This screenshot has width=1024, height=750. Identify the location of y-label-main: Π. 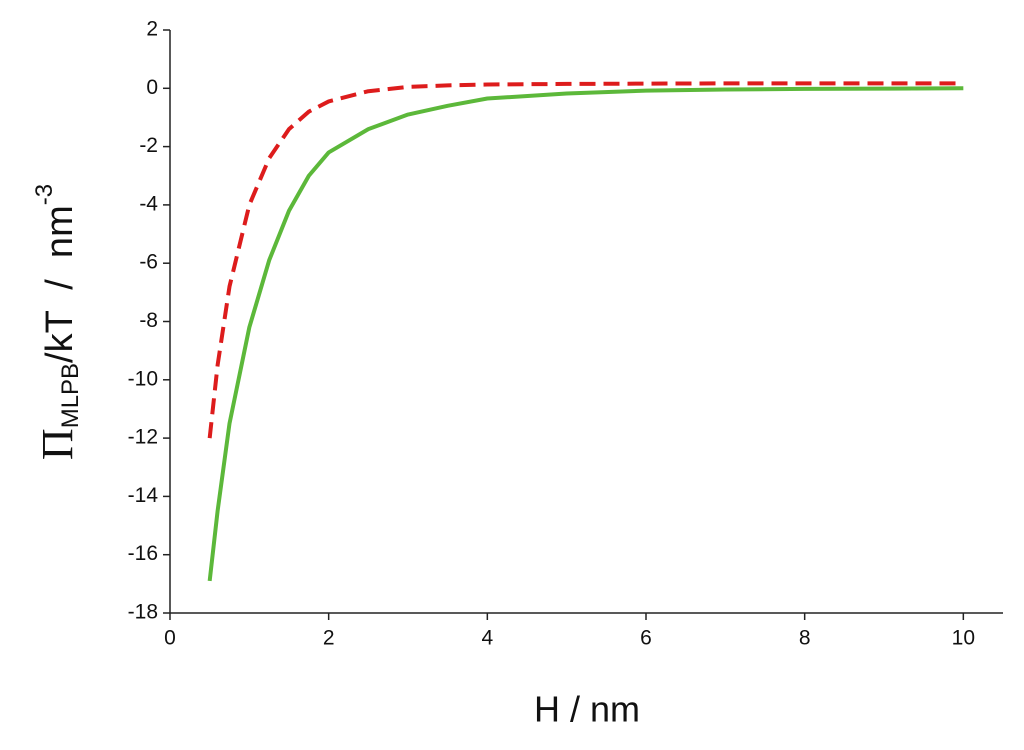
(57, 444).